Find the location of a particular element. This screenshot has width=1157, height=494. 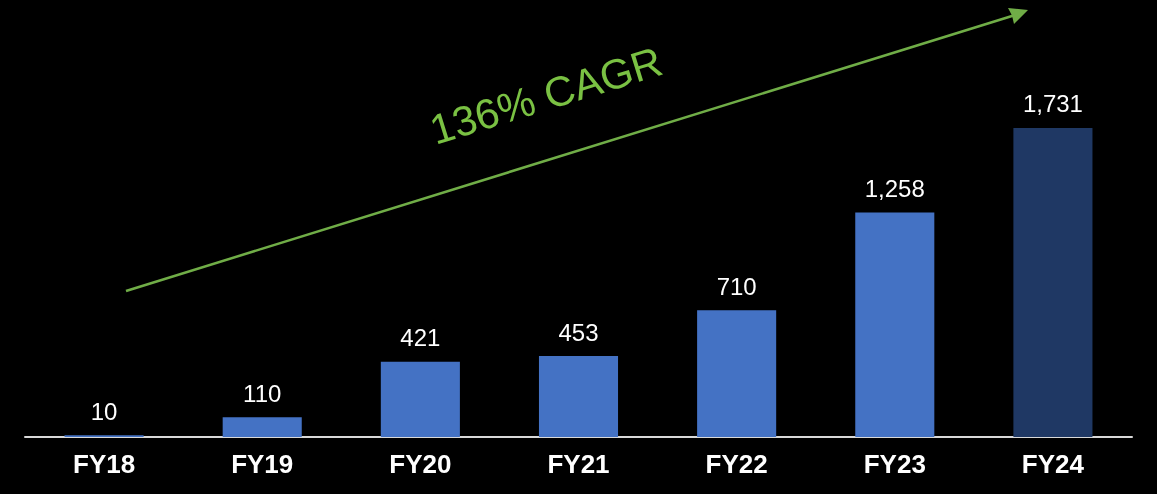

annotation: 136% CAGR is located at coordinates (546, 95).